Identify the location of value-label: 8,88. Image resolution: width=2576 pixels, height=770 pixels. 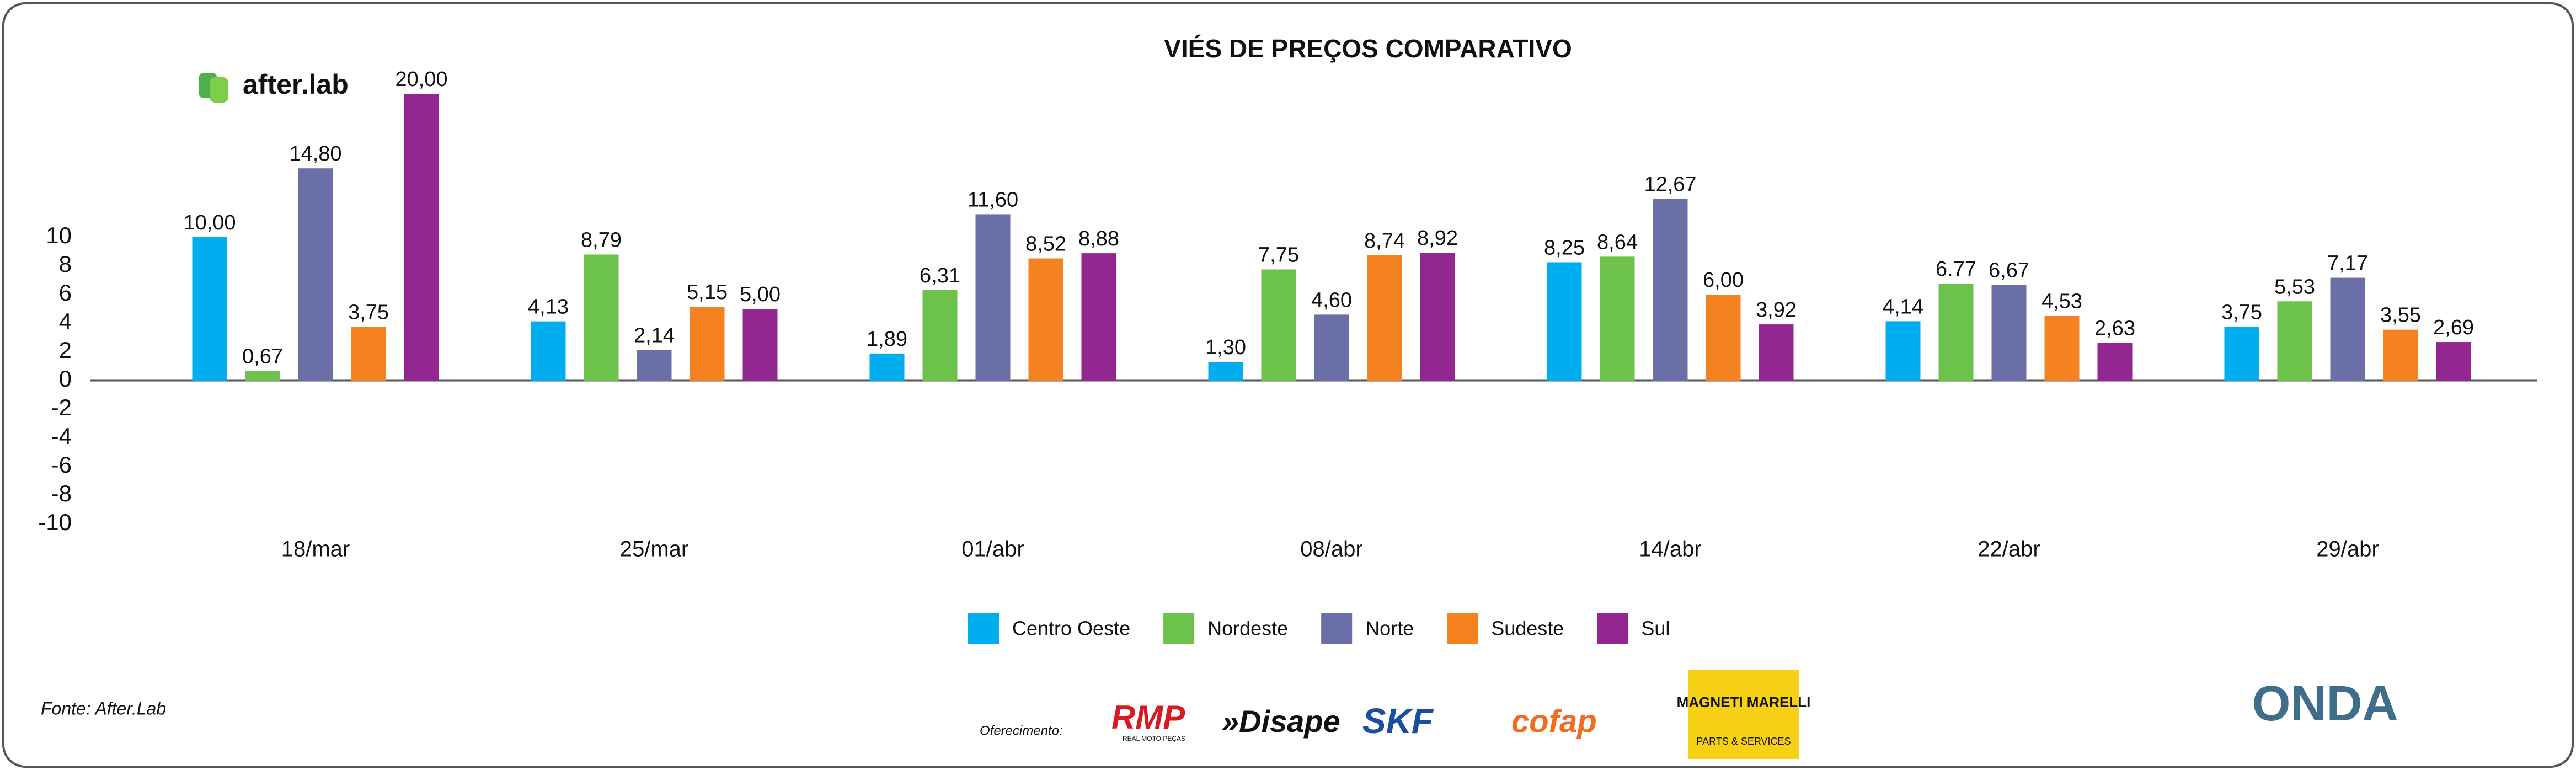
(1098, 238).